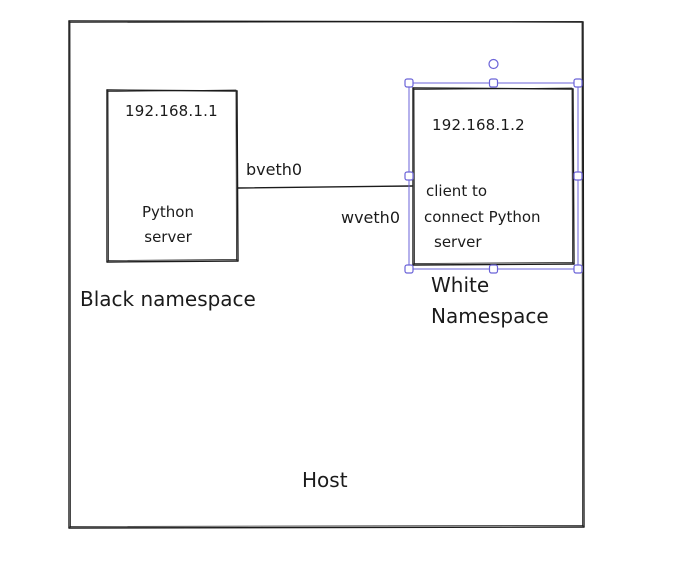  Describe the element at coordinates (274, 169) in the screenshot. I see `black-interface-label: bveth0` at that location.